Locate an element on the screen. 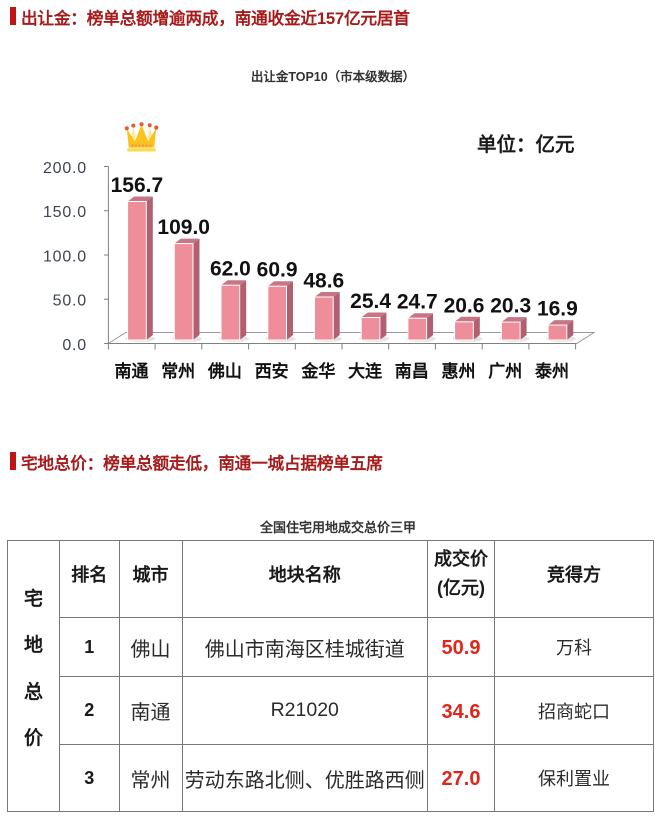  svg-text: 西安 is located at coordinates (272, 371).